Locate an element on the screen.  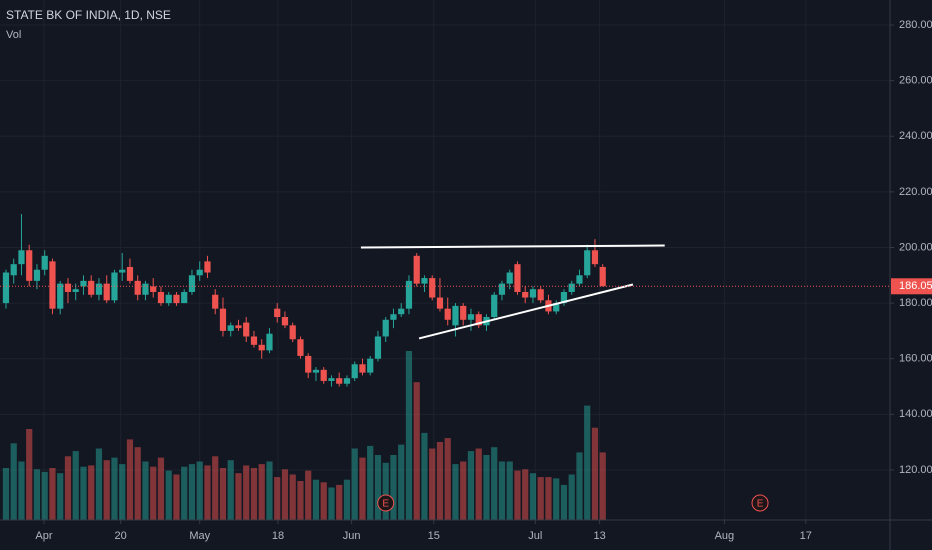
y-tick-label: 260.00 is located at coordinates (915, 81).